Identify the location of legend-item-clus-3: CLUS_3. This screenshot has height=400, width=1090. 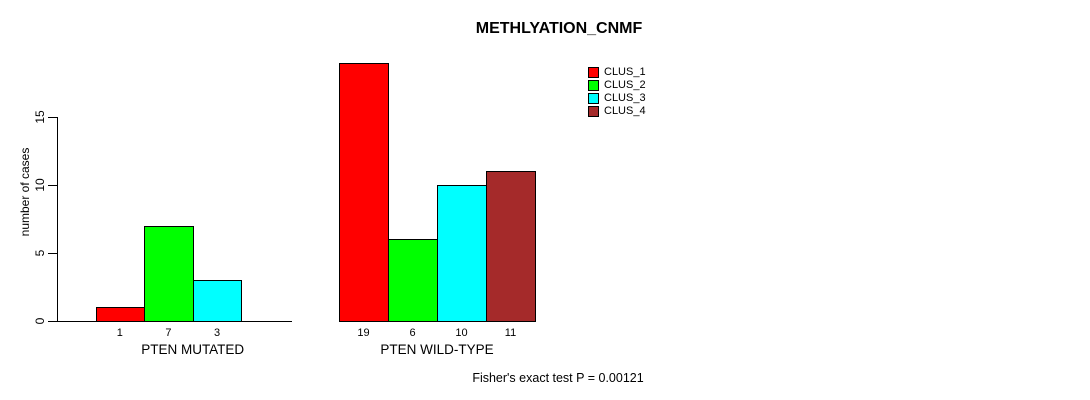
(617, 98).